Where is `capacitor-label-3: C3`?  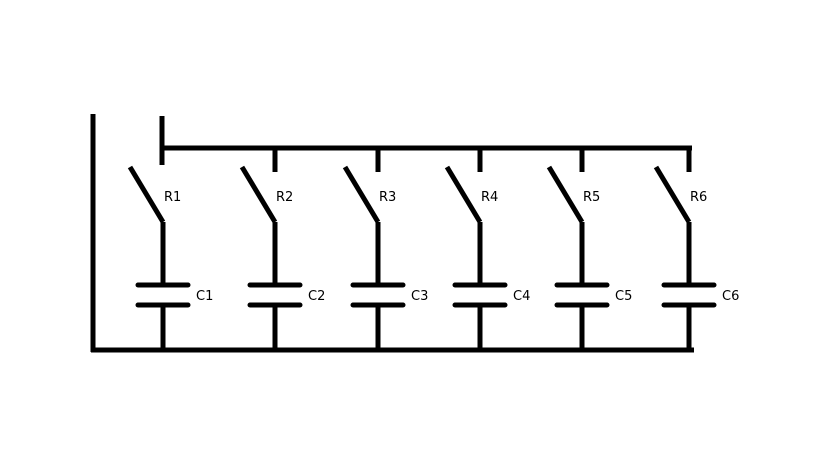 capacitor-label-3: C3 is located at coordinates (419, 296).